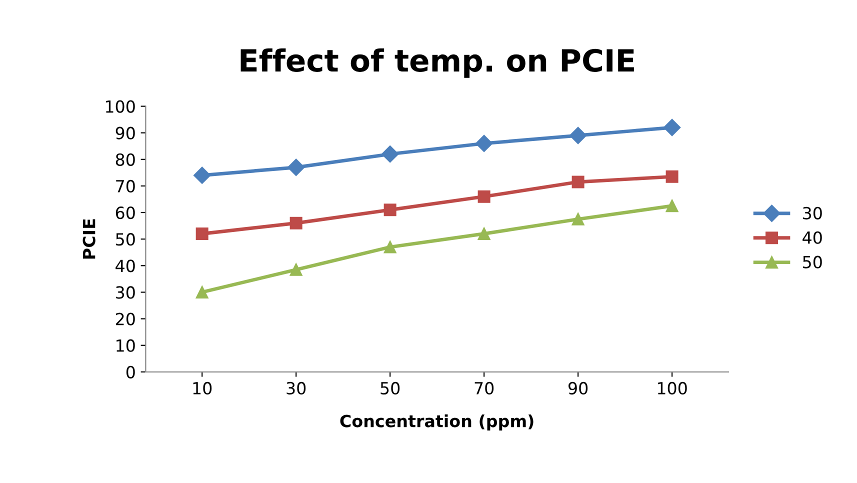 This screenshot has height=483, width=857. Describe the element at coordinates (202, 388) in the screenshot. I see `x-tick-label: 10` at that location.